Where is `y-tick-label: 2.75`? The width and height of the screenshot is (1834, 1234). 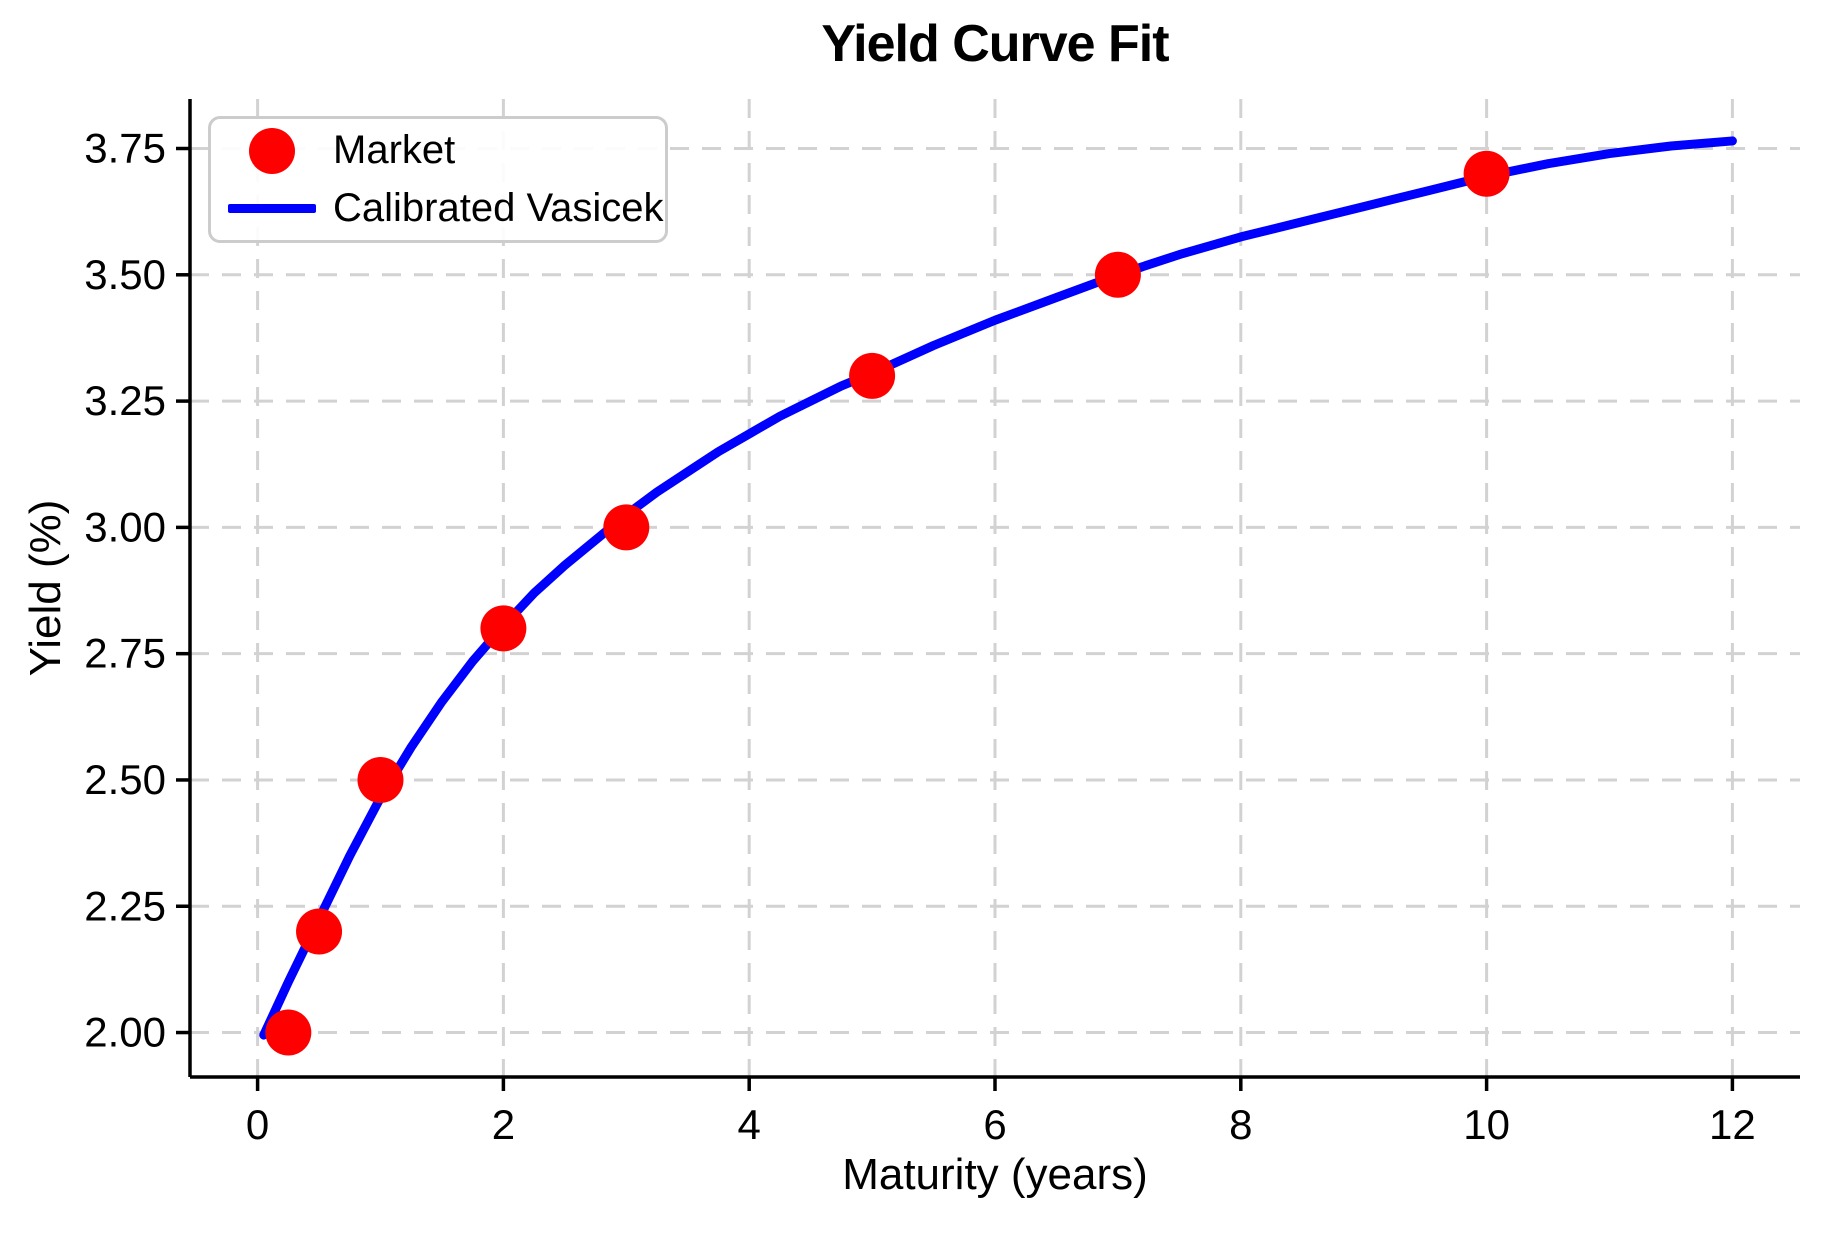 y-tick-label: 2.75 is located at coordinates (125, 653).